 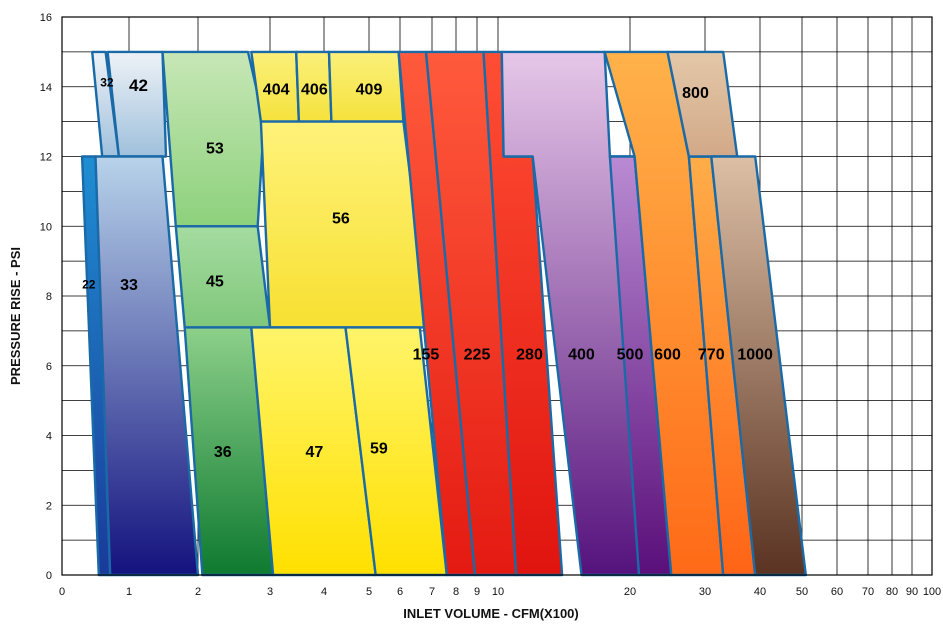 I want to click on y-tick-label: 16, so click(x=46, y=18).